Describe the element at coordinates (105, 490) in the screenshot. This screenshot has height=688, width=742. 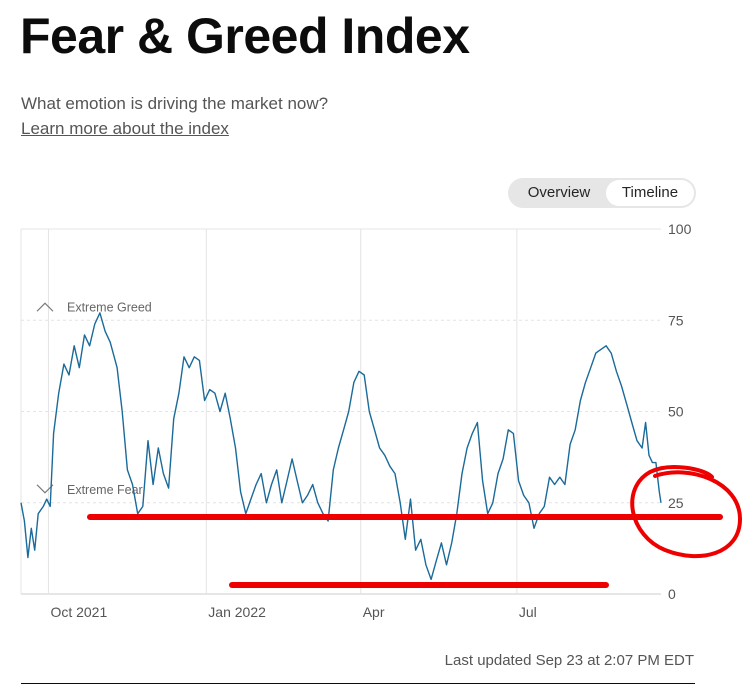
I see `extreme-fear-label: Extreme Fear` at that location.